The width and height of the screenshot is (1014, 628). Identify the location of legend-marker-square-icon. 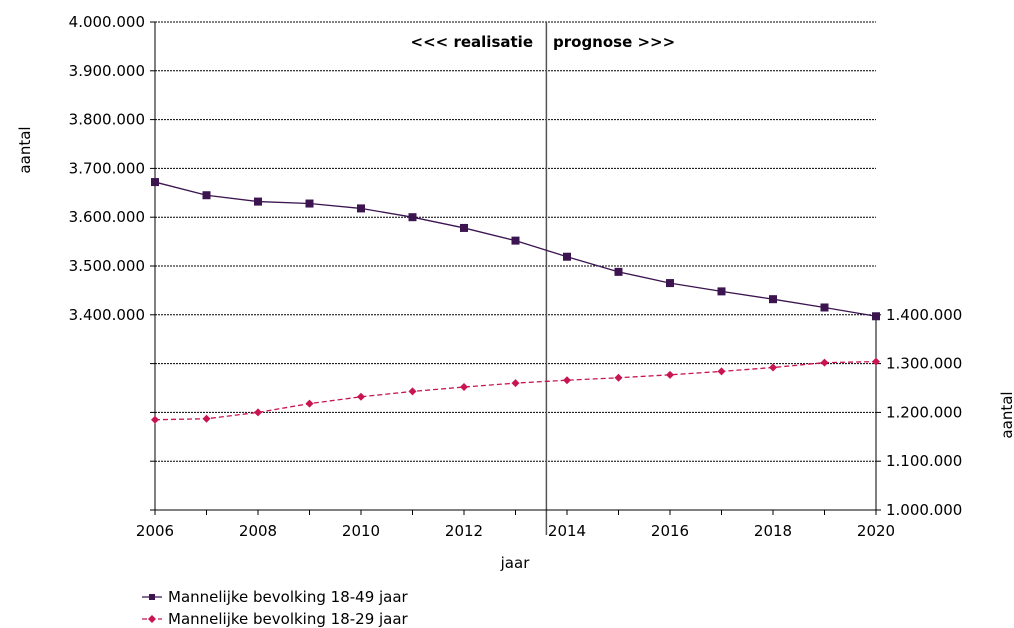
(152, 597).